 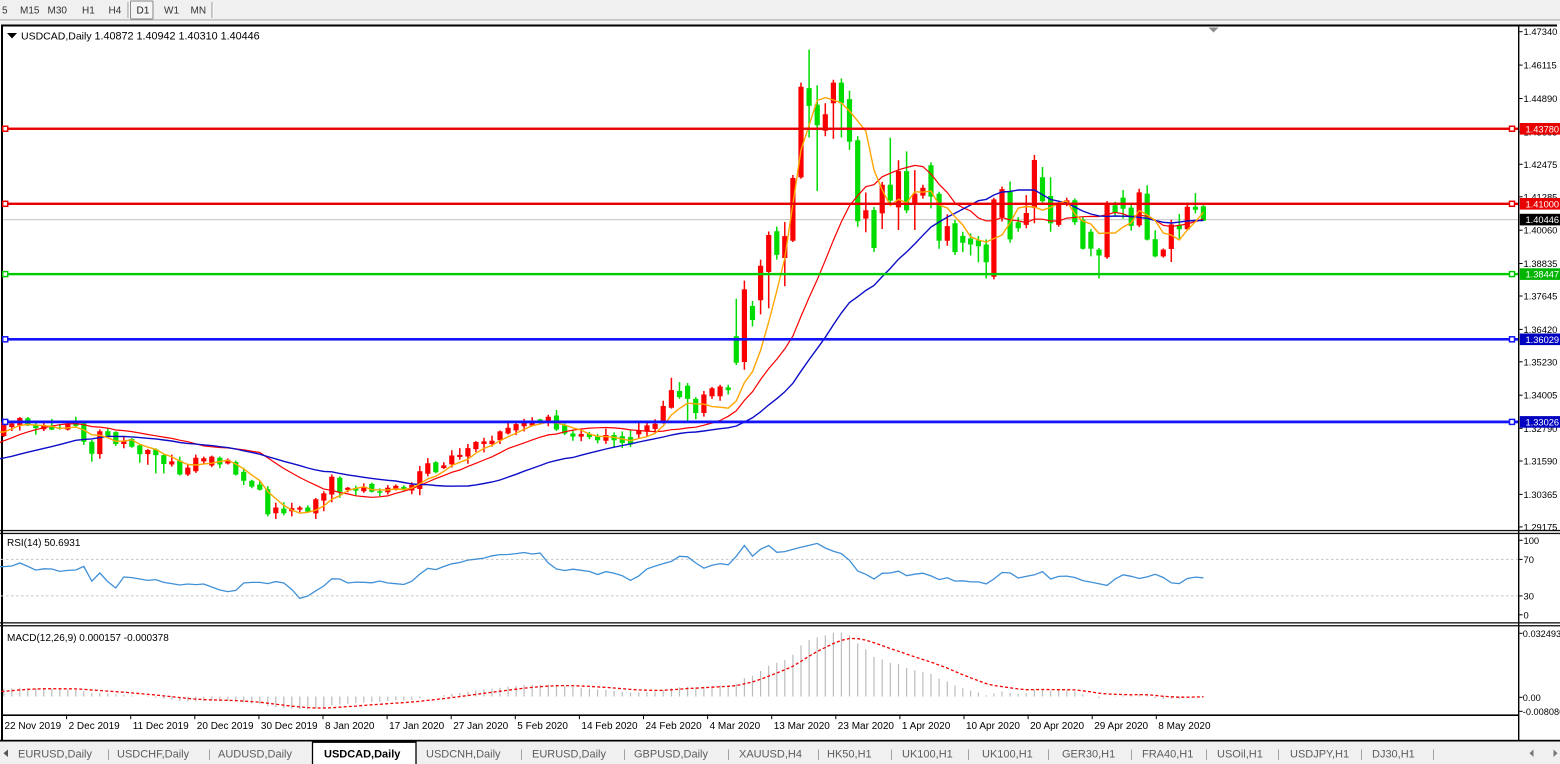 What do you see at coordinates (143, 11) in the screenshot?
I see `svg-text: D1` at bounding box center [143, 11].